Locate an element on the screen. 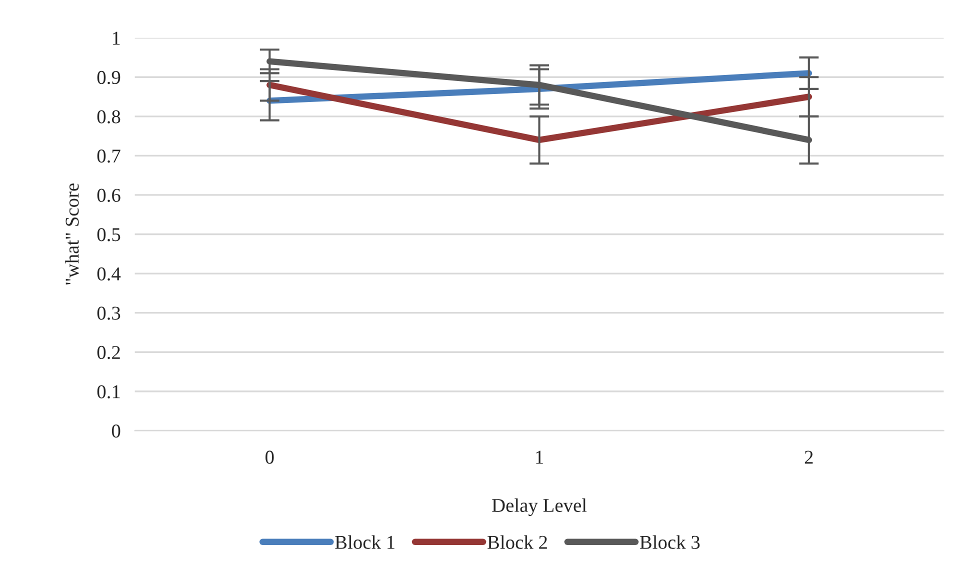 Image resolution: width=963 pixels, height=582 pixels. y-tick-label: 0.6 is located at coordinates (108, 195).